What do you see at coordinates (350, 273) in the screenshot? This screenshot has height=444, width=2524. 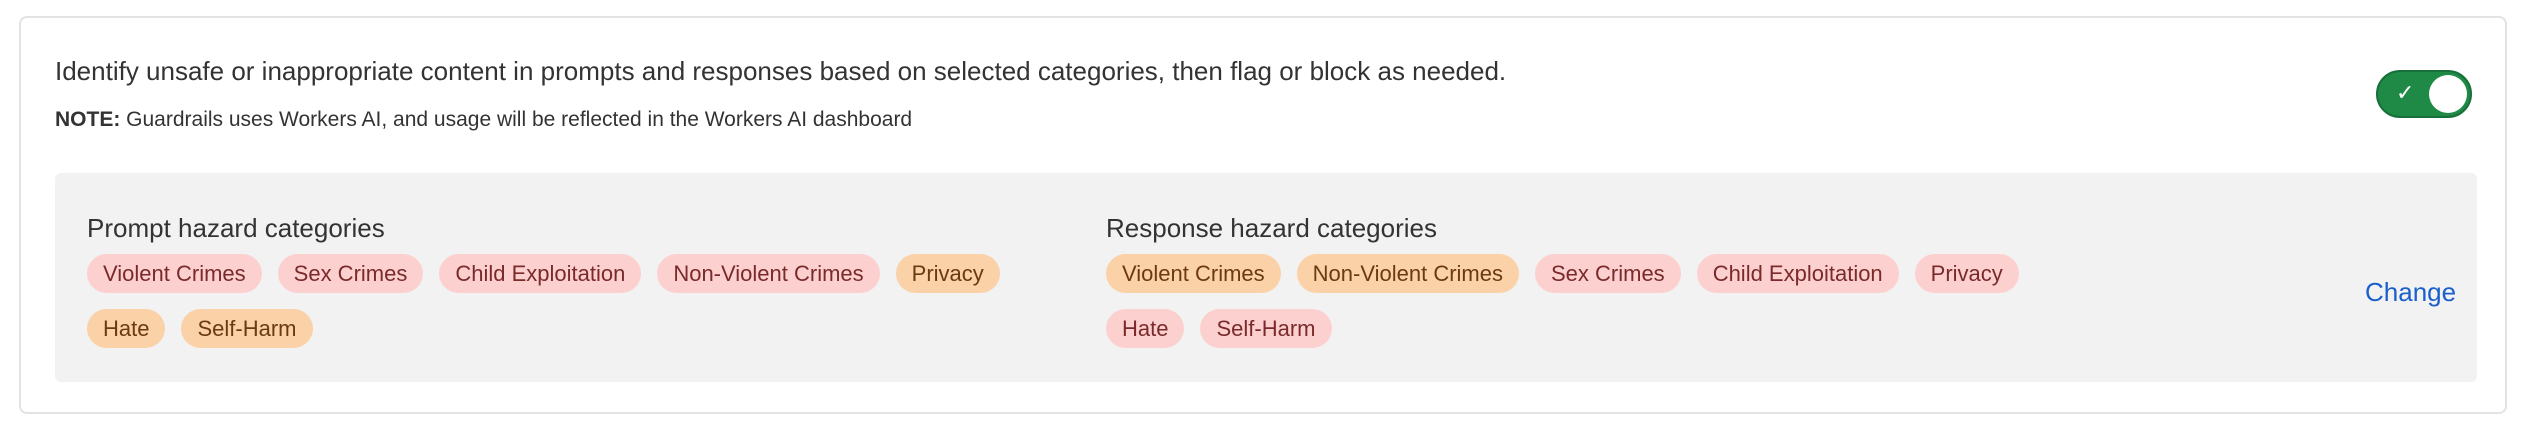 I see `prompt-hazard-chip: Sex Crimes` at bounding box center [350, 273].